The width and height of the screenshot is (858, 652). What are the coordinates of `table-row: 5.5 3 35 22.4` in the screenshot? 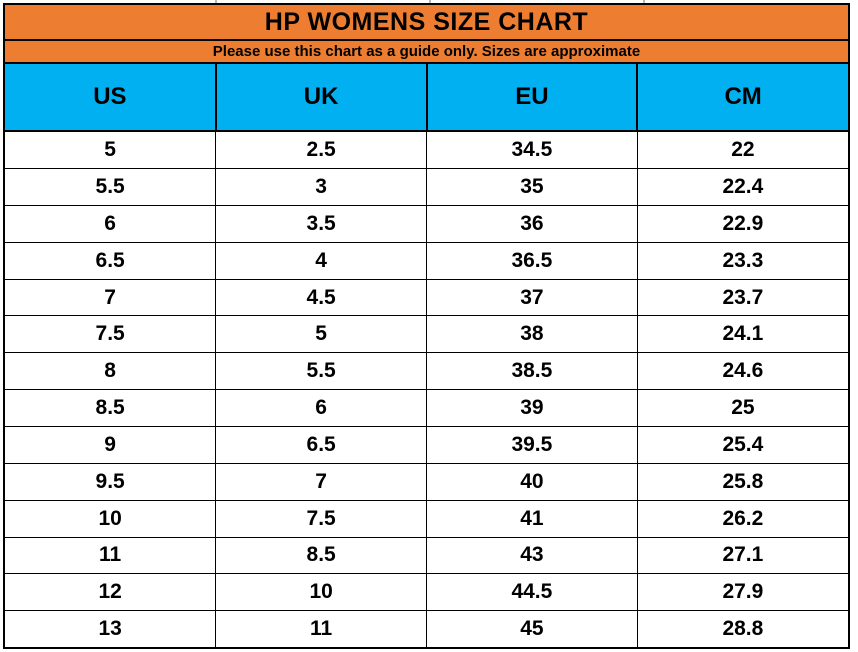 It's located at (426, 187).